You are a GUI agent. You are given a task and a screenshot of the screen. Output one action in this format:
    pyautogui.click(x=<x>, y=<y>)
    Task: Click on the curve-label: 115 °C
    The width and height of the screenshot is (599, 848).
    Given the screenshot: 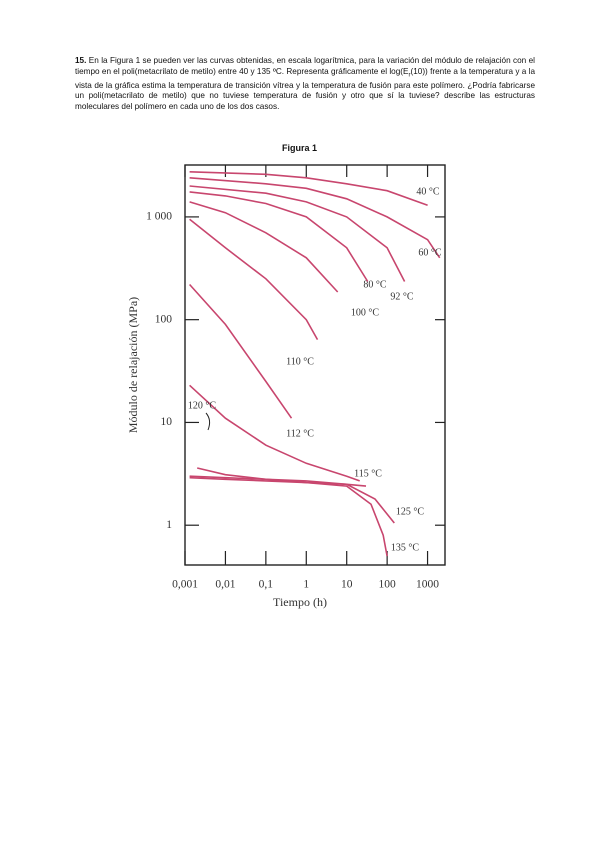 What is the action you would take?
    pyautogui.click(x=368, y=473)
    